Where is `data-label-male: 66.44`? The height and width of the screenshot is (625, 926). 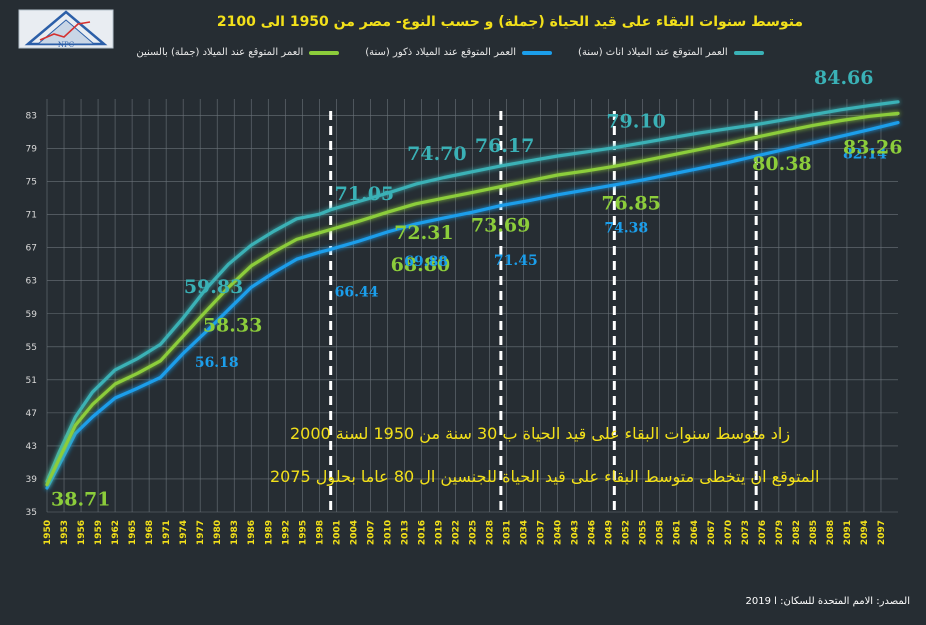 data-label-male: 66.44 is located at coordinates (357, 292).